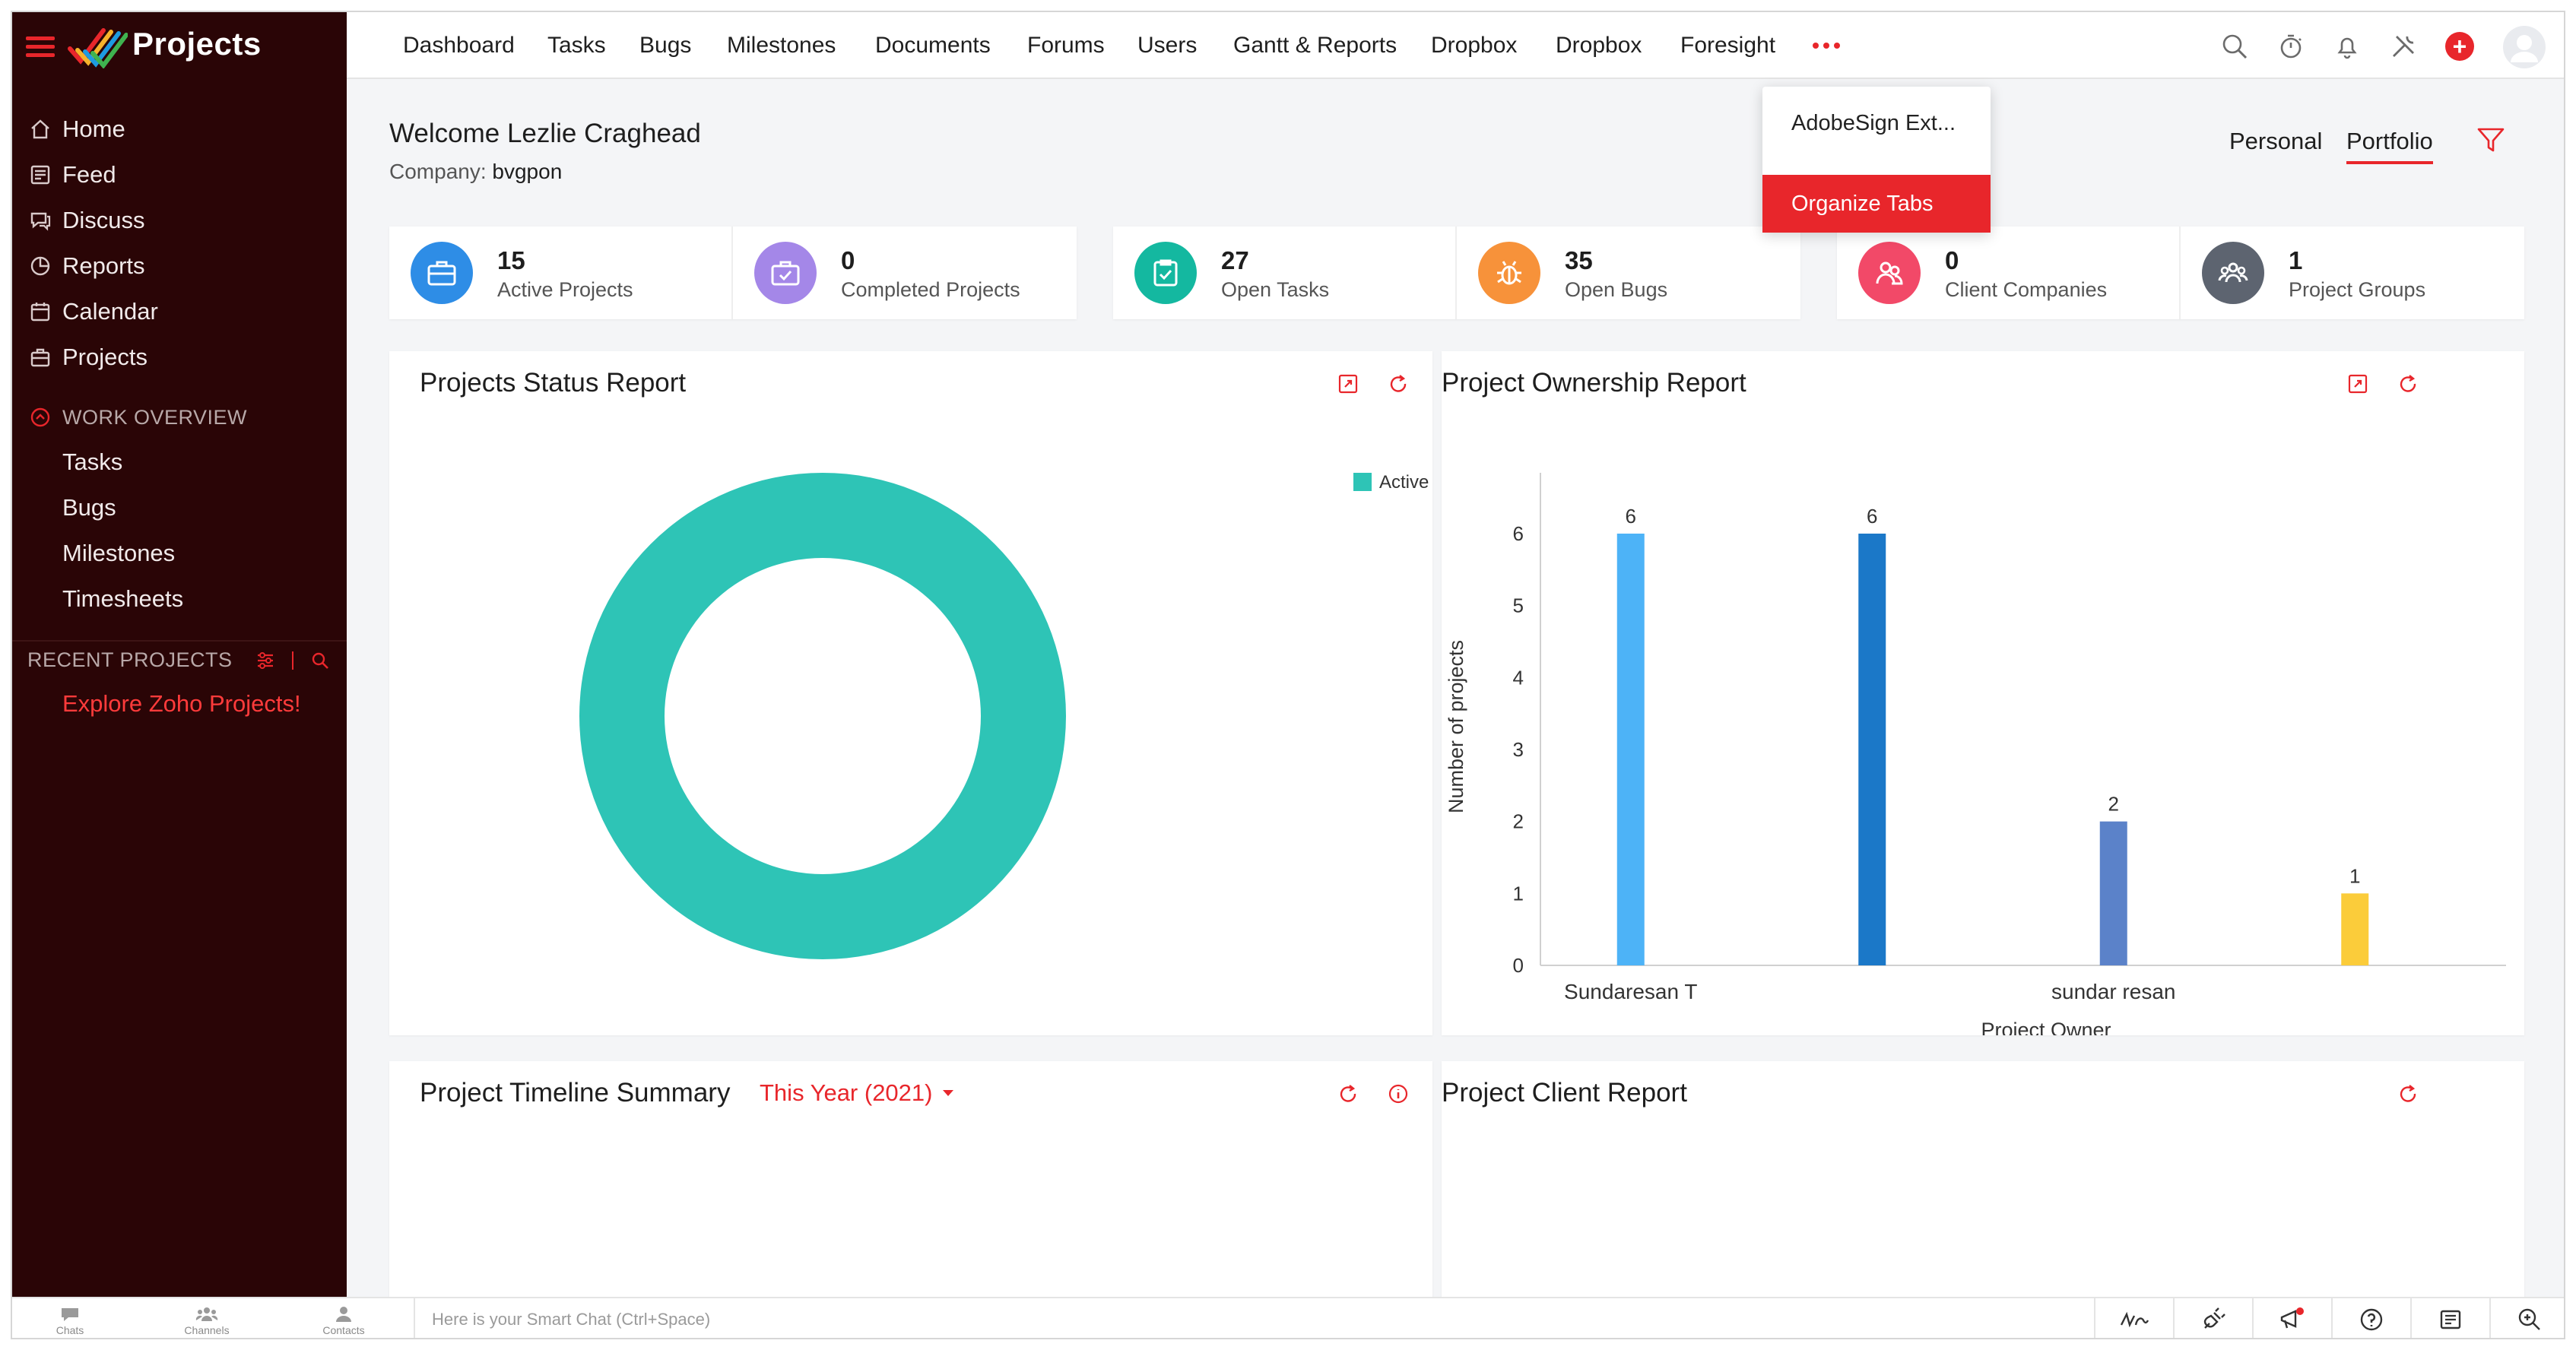 This screenshot has width=2576, height=1350. I want to click on bar-value-label: 6, so click(1631, 516).